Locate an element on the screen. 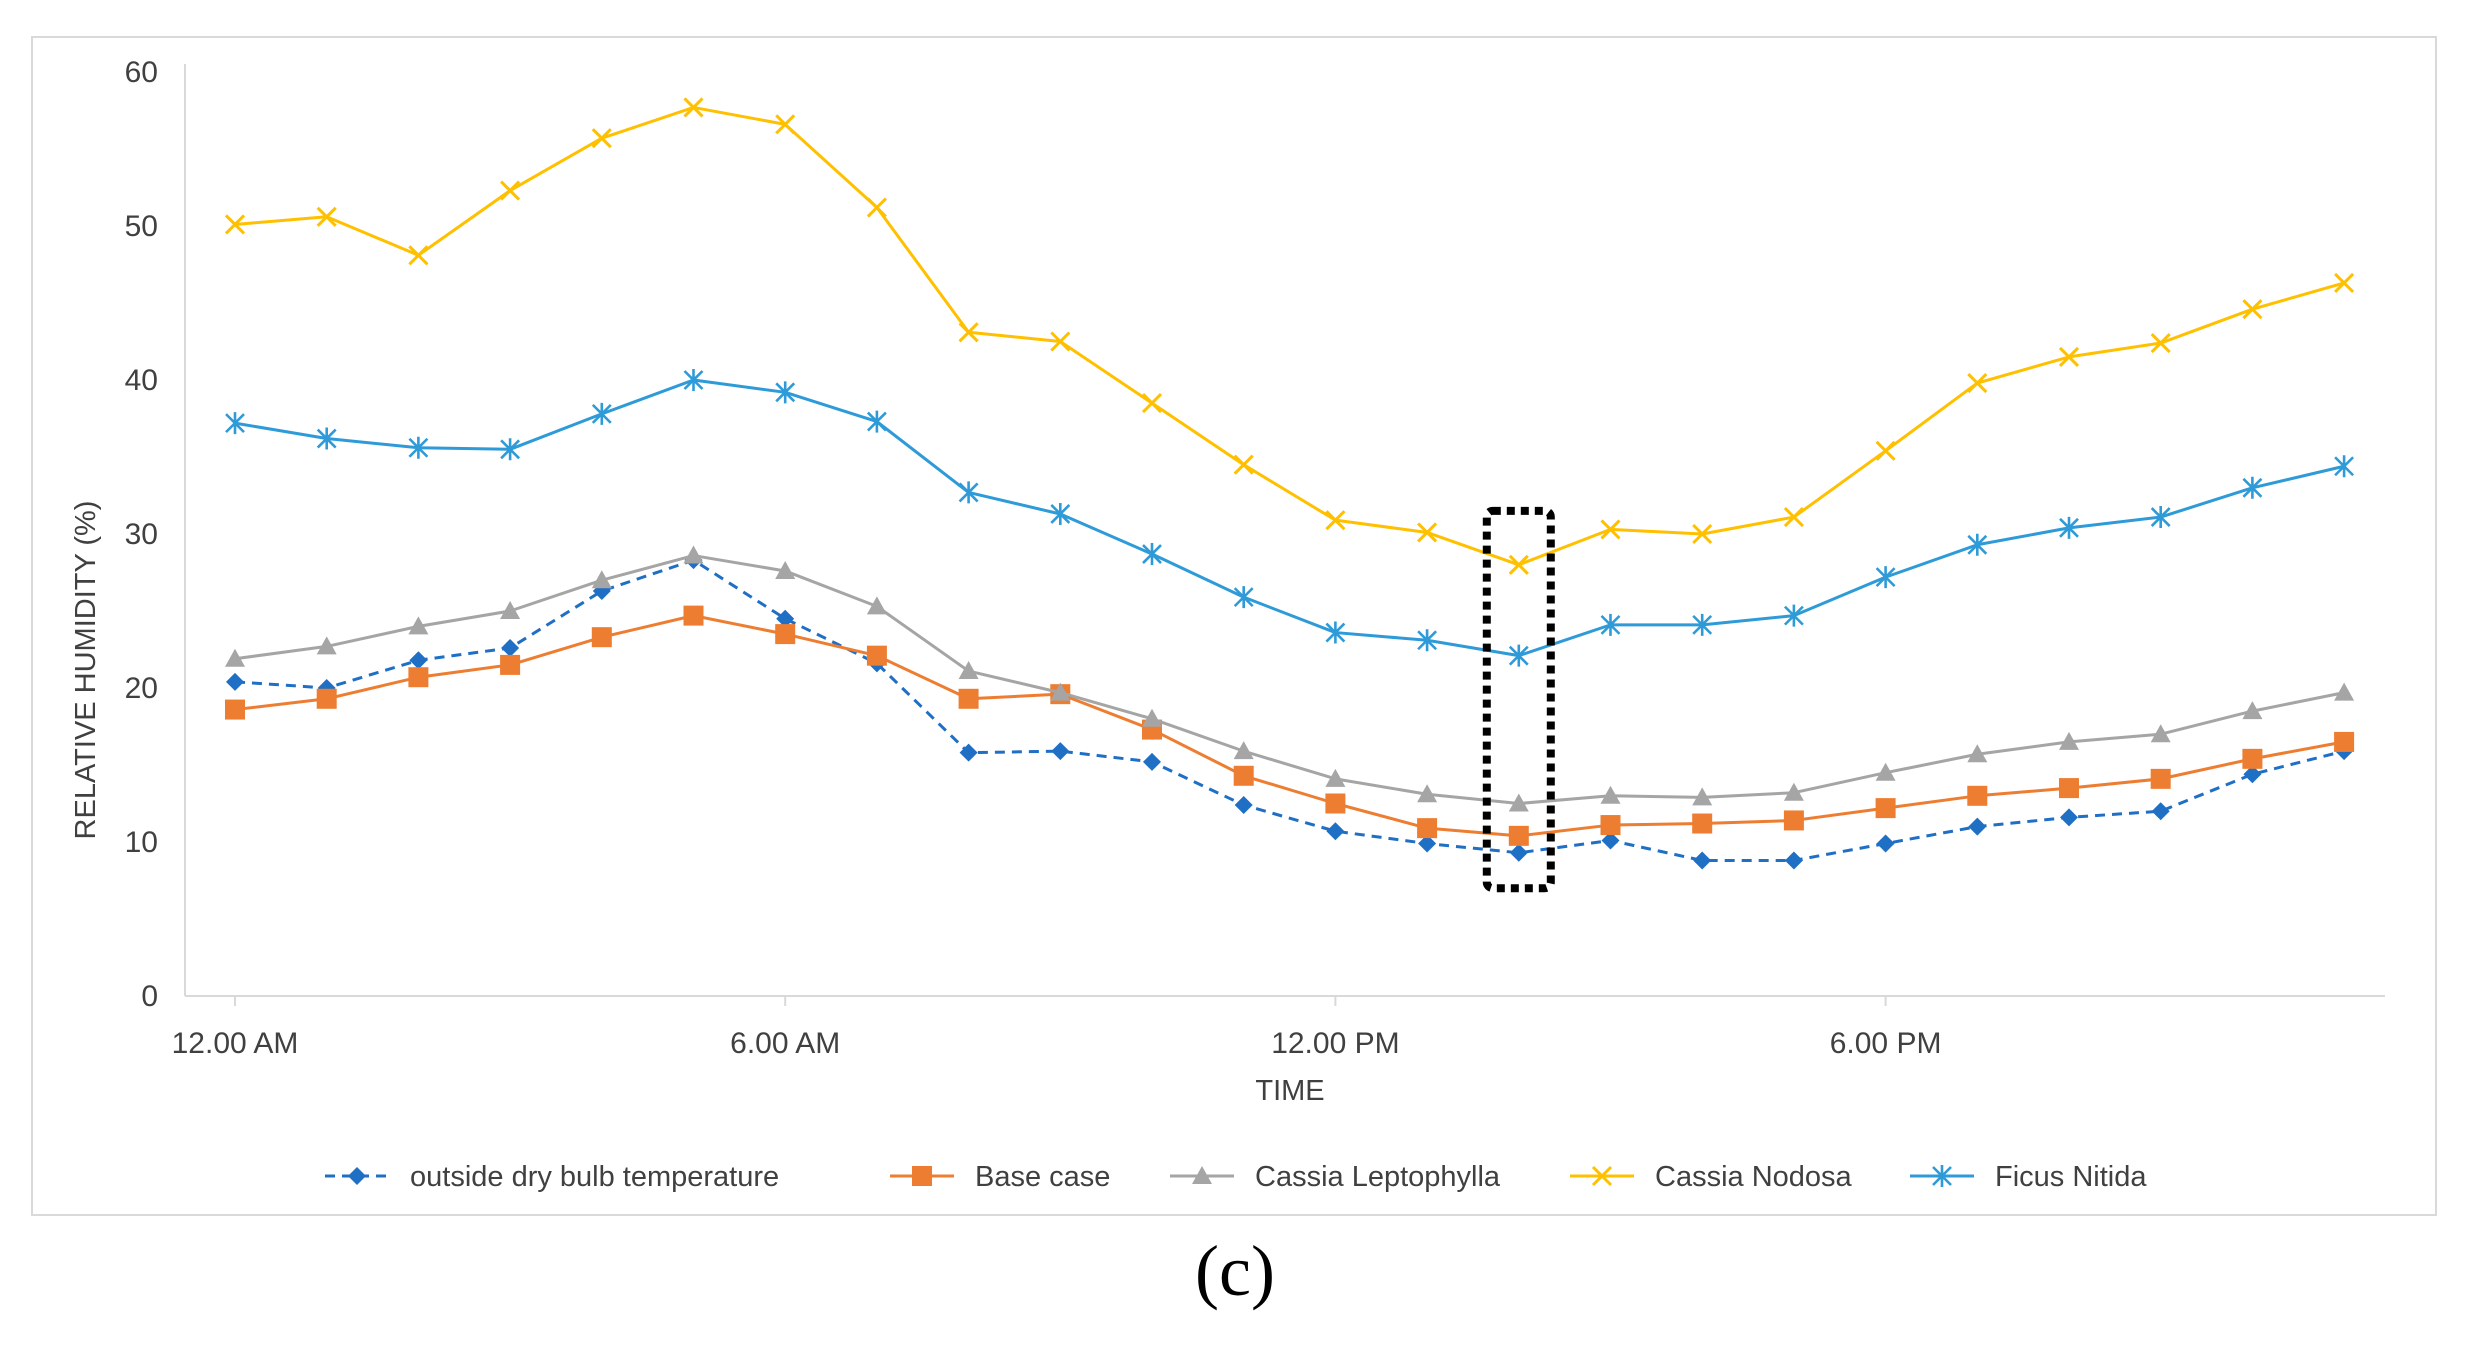 The width and height of the screenshot is (2470, 1353). y-tick-label: 30 is located at coordinates (141, 534).